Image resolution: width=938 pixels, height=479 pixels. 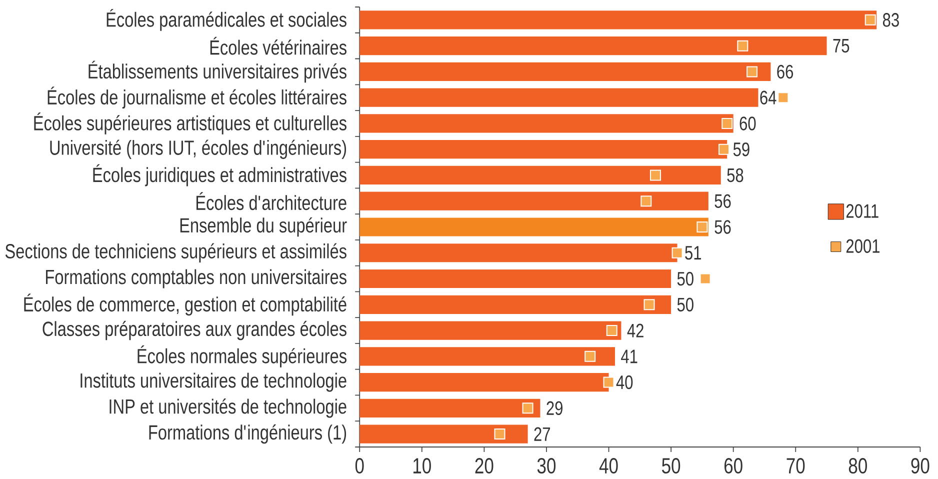 I want to click on data-label: 51, so click(x=693, y=253).